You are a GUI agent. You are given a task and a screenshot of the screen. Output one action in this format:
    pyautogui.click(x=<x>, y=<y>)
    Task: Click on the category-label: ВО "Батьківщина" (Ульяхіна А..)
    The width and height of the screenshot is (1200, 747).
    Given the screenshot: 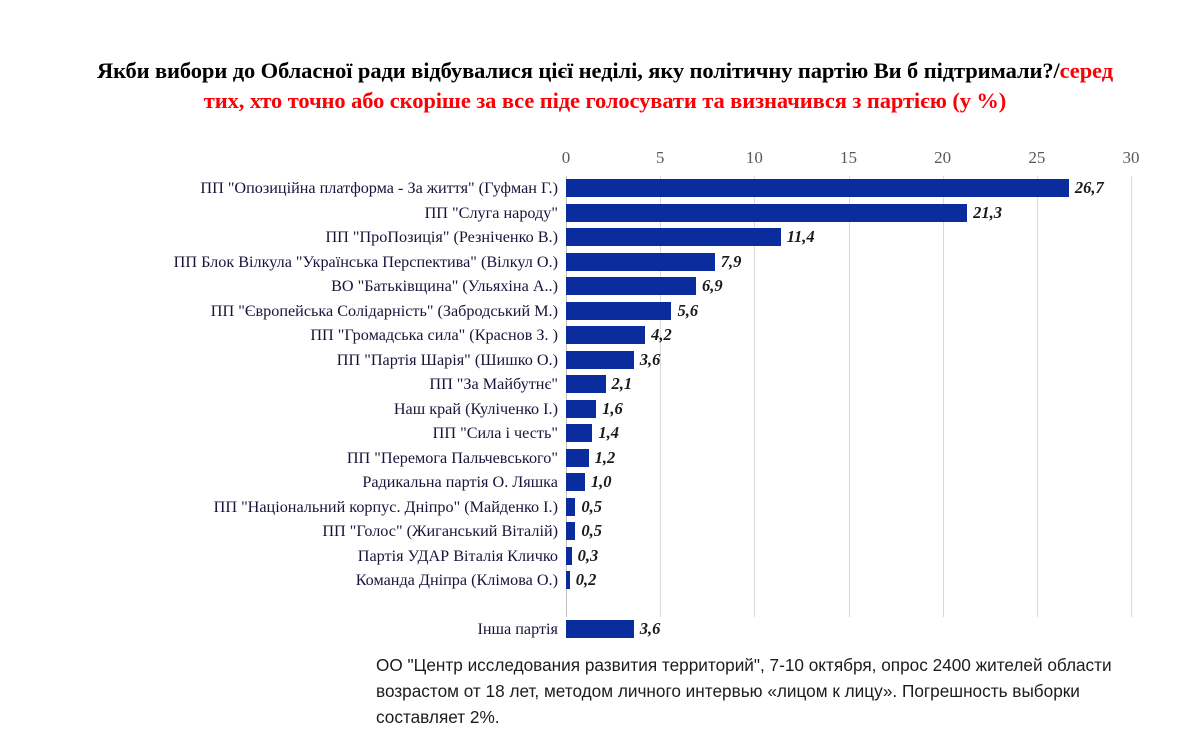 What is the action you would take?
    pyautogui.click(x=444, y=286)
    